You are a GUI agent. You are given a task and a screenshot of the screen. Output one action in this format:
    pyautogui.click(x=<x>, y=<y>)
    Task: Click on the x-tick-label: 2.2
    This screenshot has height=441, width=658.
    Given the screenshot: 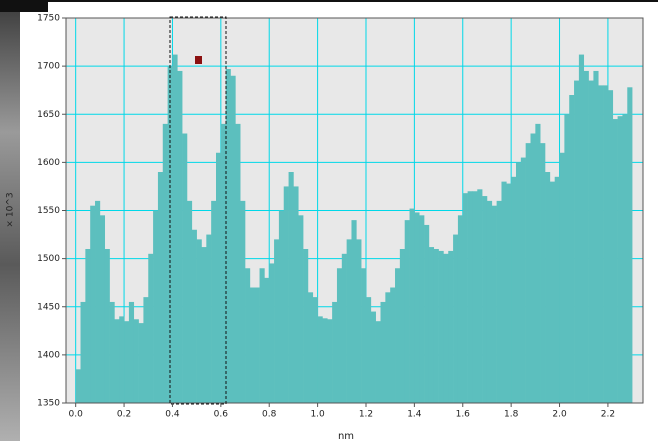 What is the action you would take?
    pyautogui.click(x=608, y=415)
    